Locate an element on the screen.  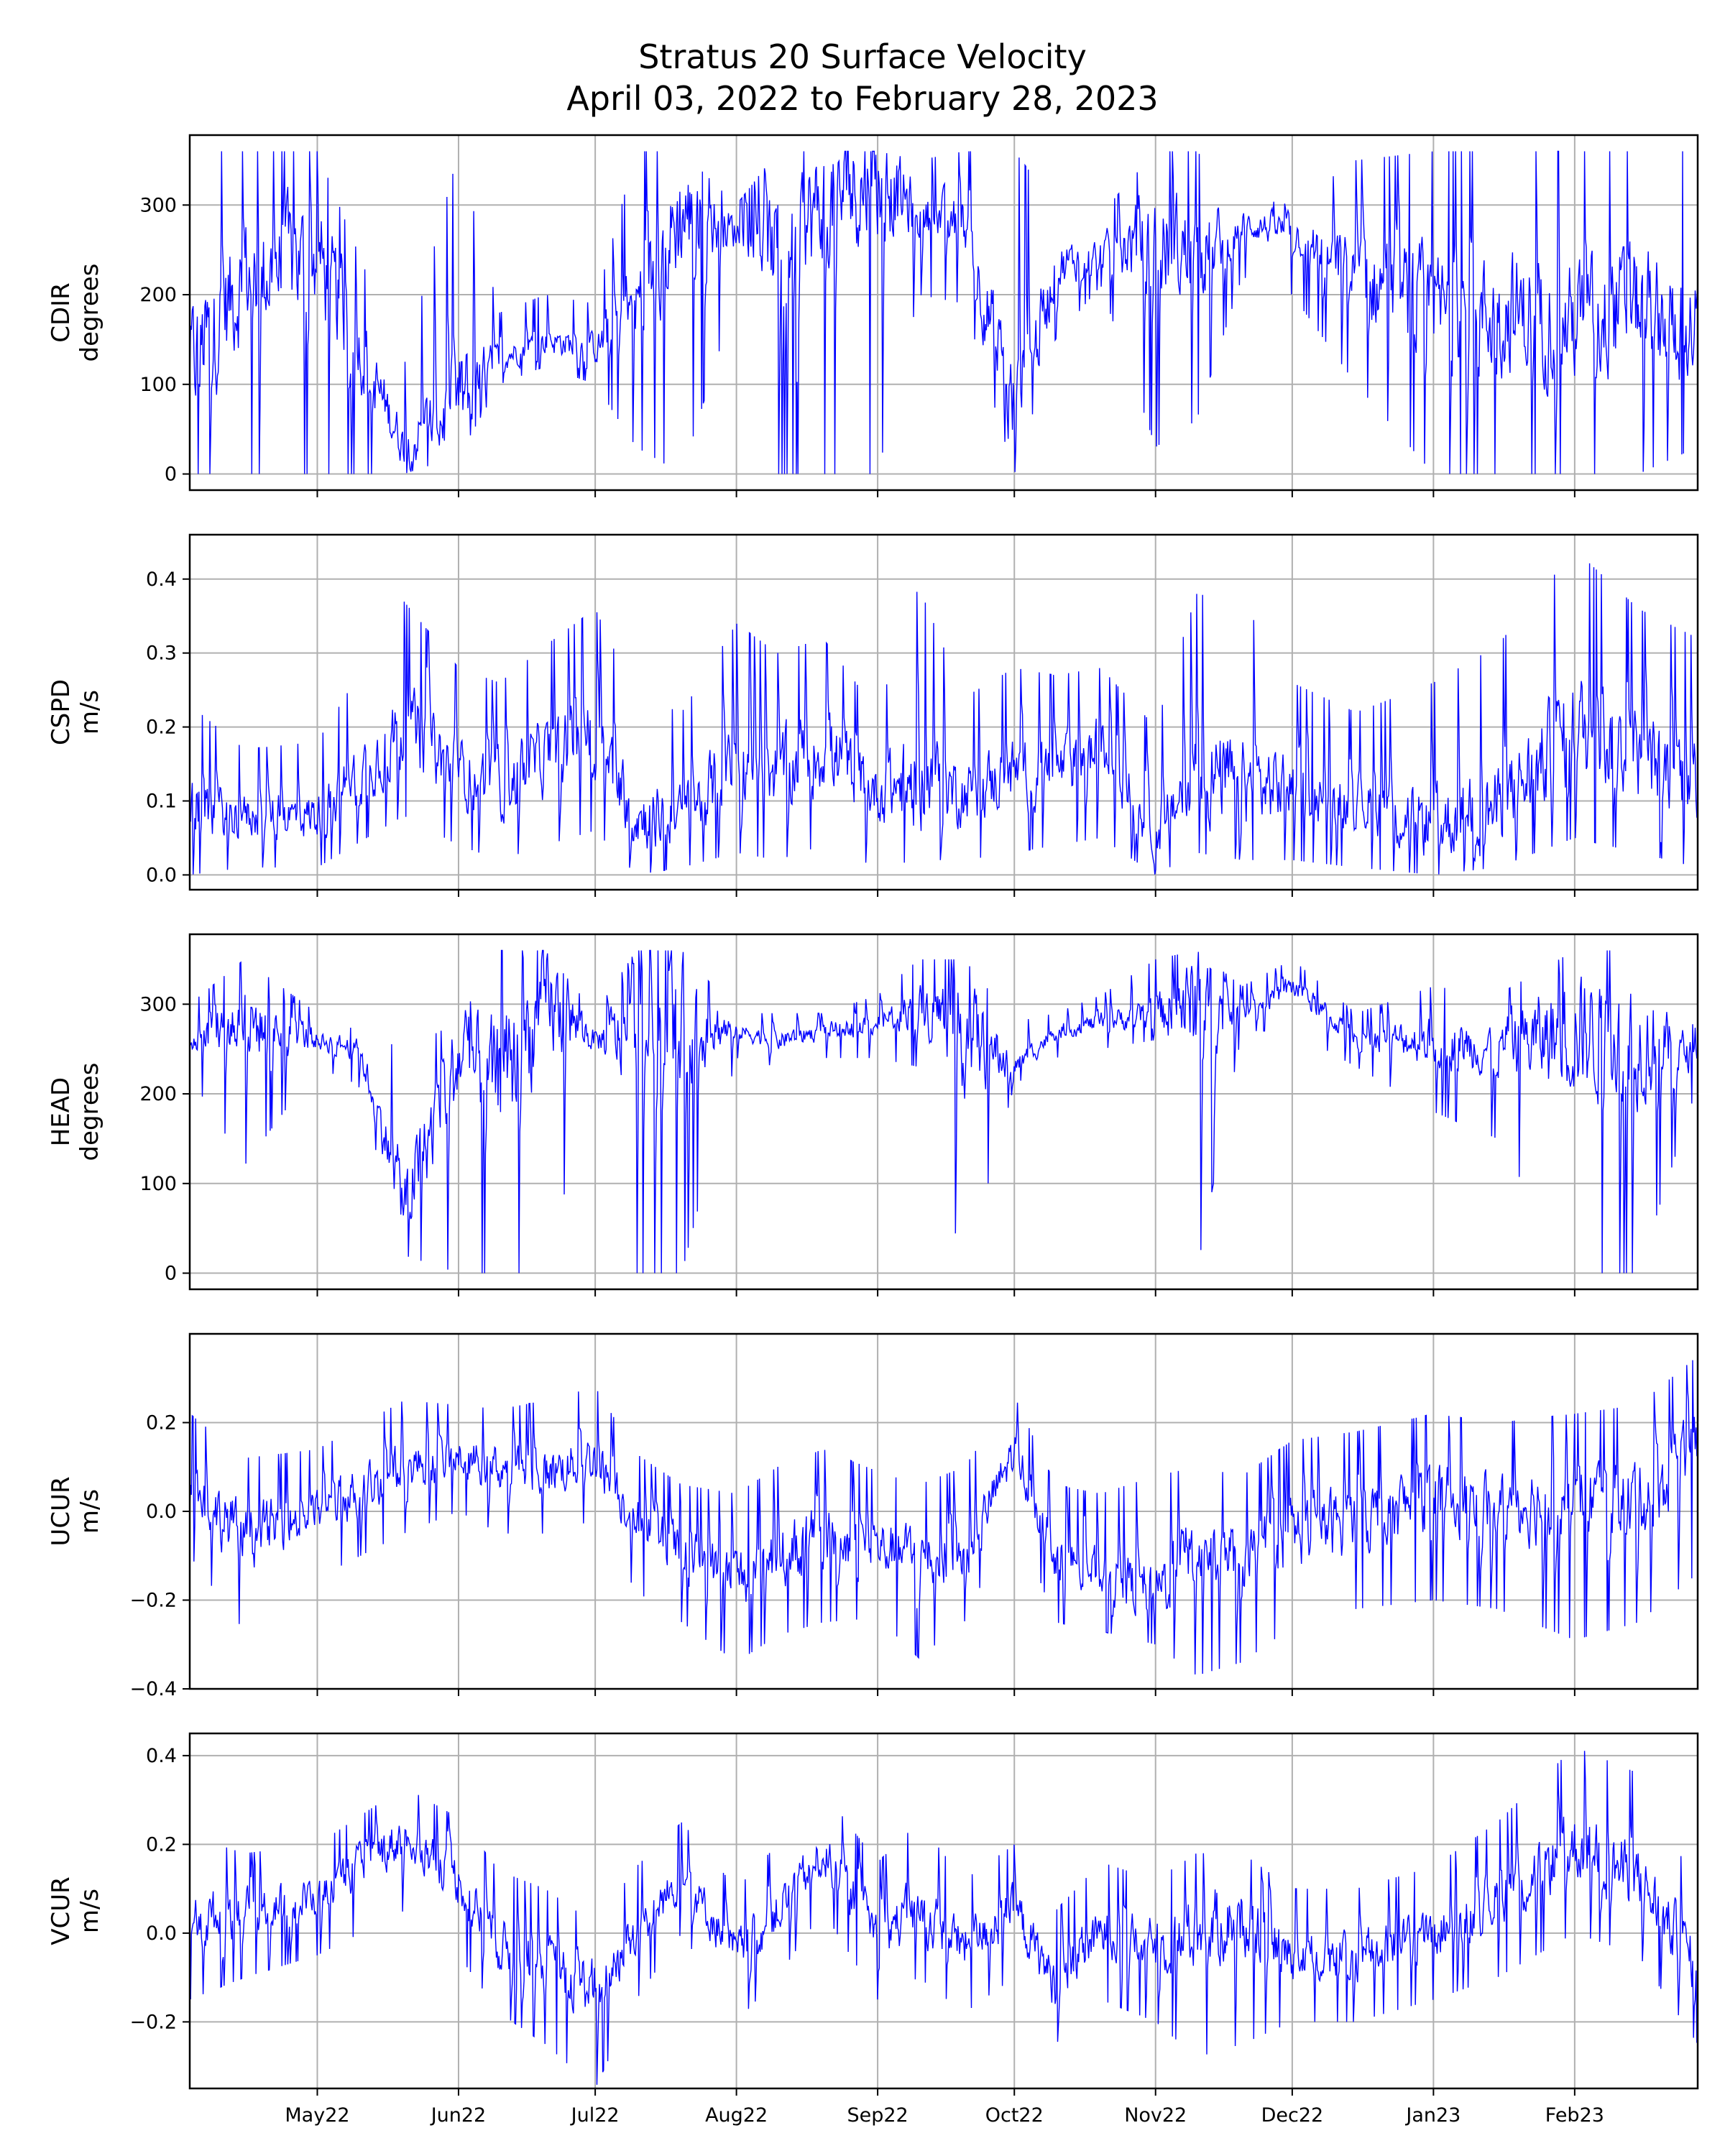
x-tick-label: Feb23 is located at coordinates (1574, 2115).